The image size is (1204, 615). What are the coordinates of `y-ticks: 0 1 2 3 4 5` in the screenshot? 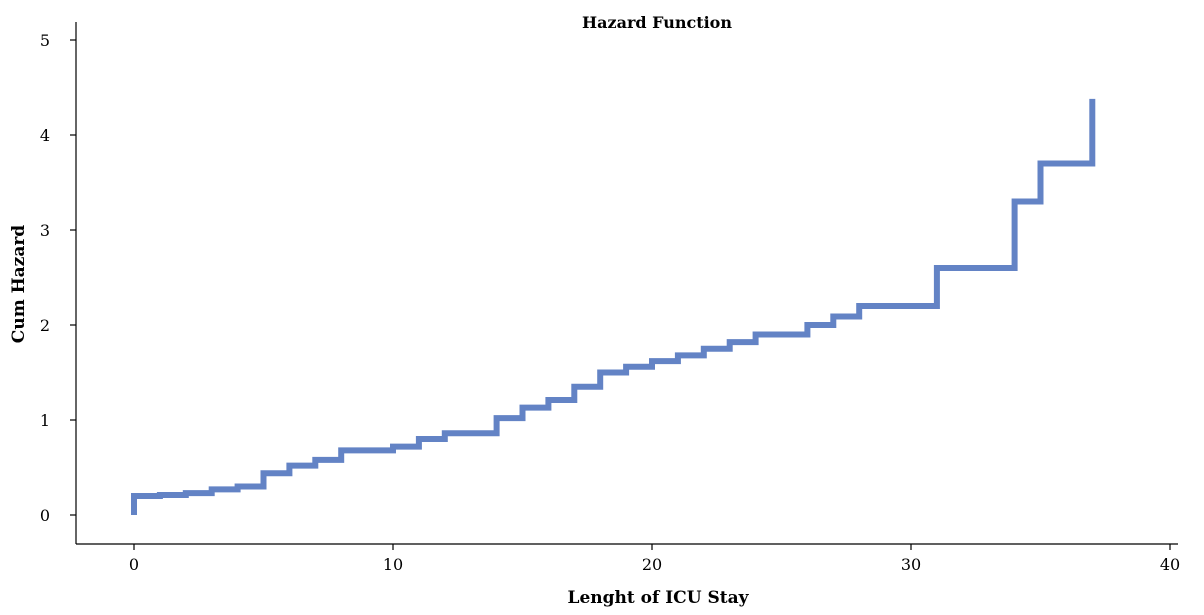 It's located at (58, 278).